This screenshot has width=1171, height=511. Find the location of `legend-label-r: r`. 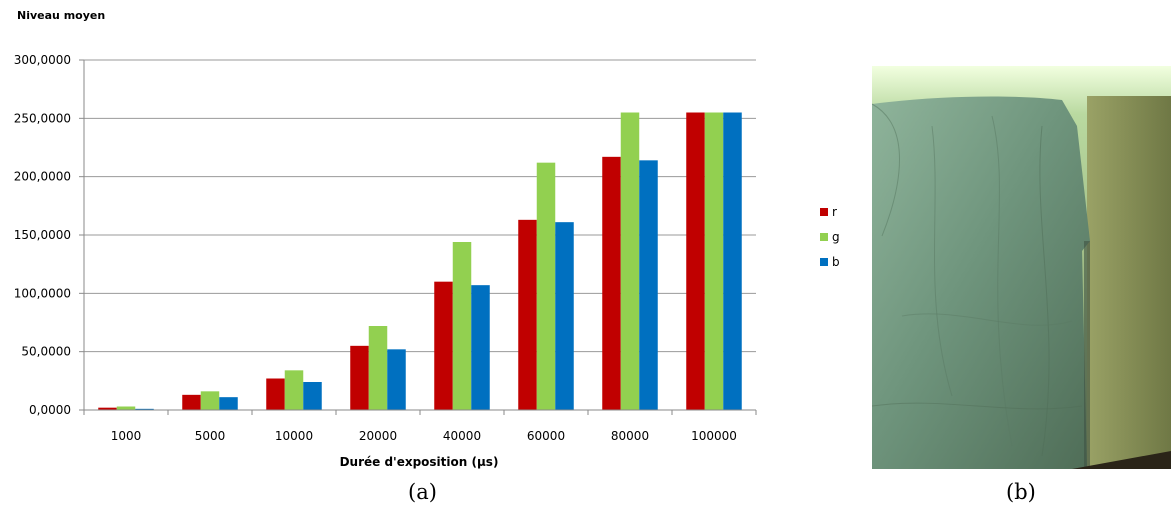

legend-label-r: r is located at coordinates (834, 212).